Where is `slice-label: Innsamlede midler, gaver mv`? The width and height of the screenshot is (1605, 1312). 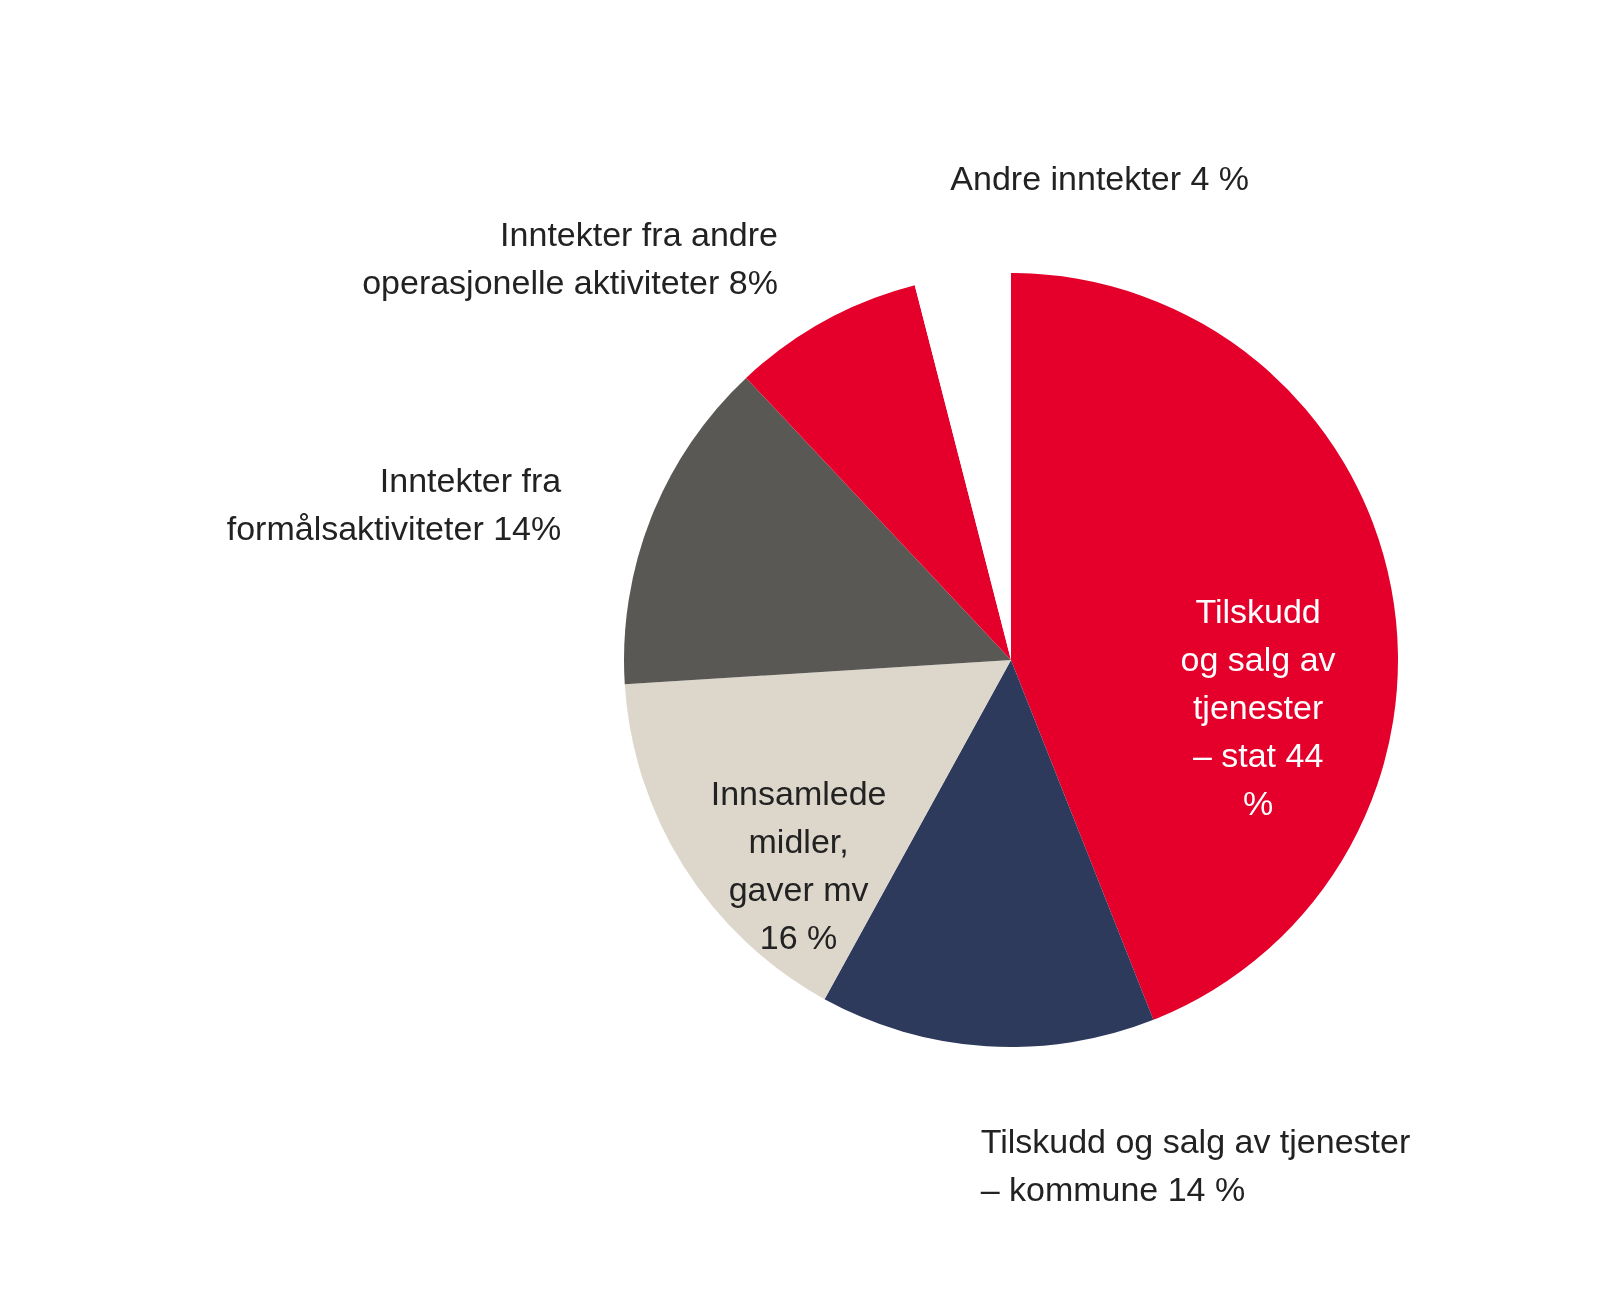
slice-label: Innsamlede midler, gaver mv is located at coordinates (798, 840).